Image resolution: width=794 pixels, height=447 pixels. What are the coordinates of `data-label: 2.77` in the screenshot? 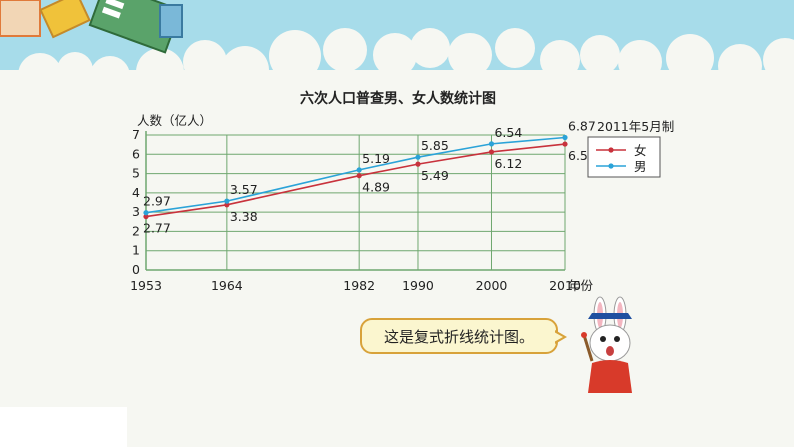 It's located at (157, 228).